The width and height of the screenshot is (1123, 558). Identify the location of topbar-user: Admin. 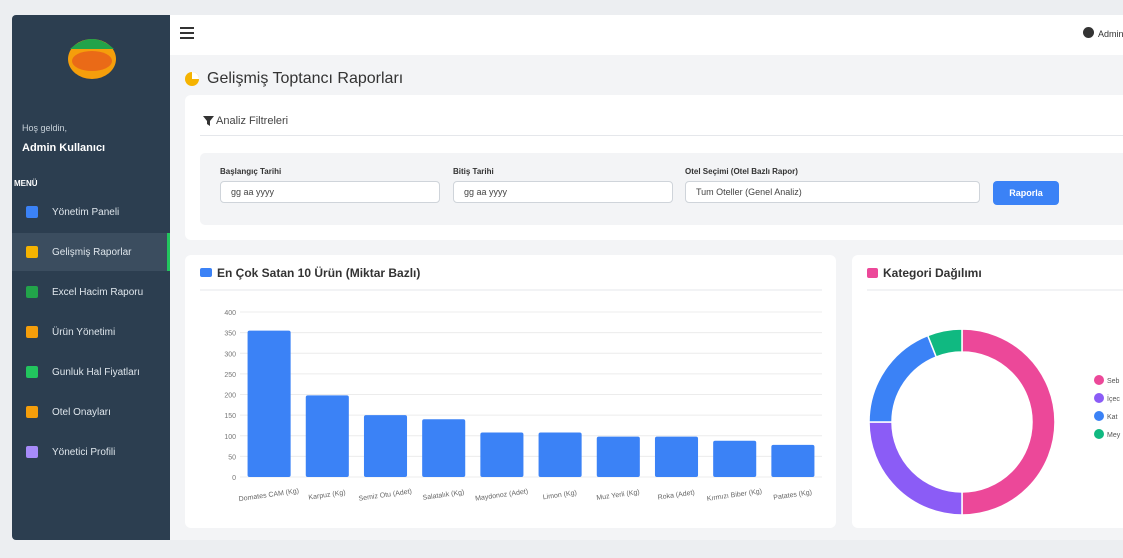
(1110, 34).